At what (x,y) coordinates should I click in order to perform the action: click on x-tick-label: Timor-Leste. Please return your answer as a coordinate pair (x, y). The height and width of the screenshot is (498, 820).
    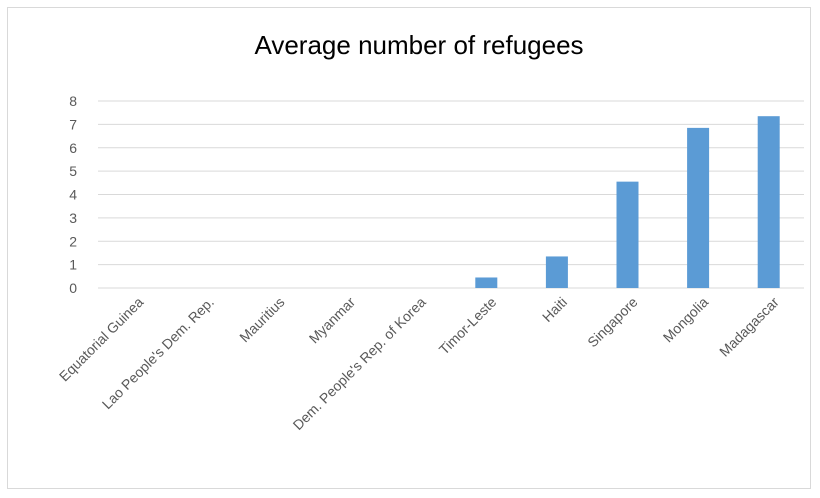
    Looking at the image, I should click on (468, 326).